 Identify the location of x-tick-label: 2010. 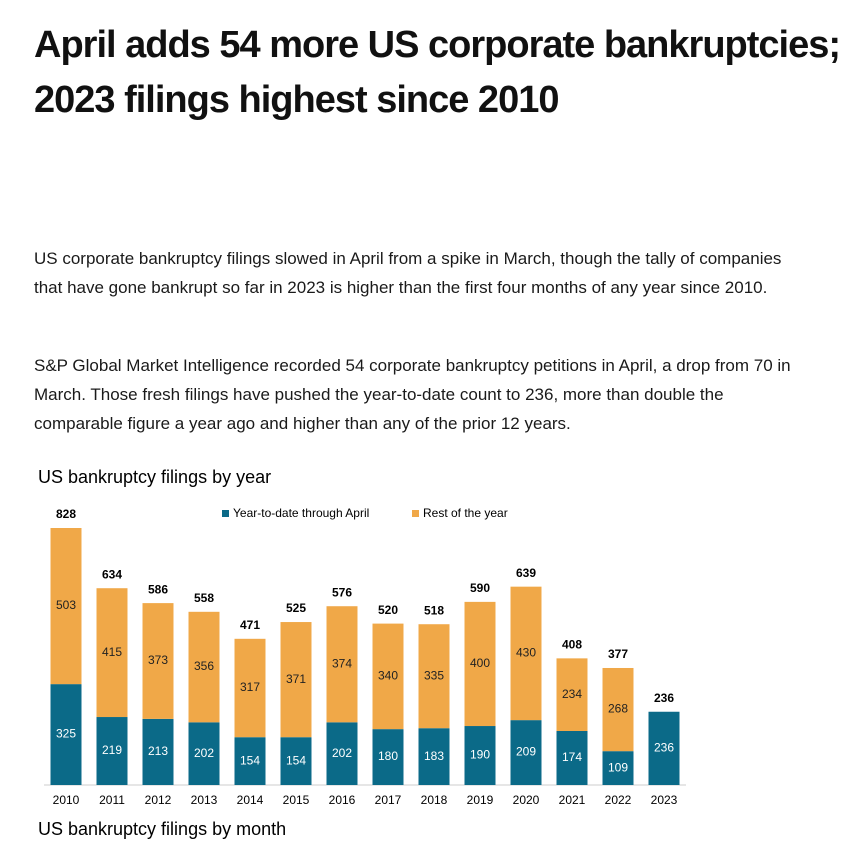
(66, 800).